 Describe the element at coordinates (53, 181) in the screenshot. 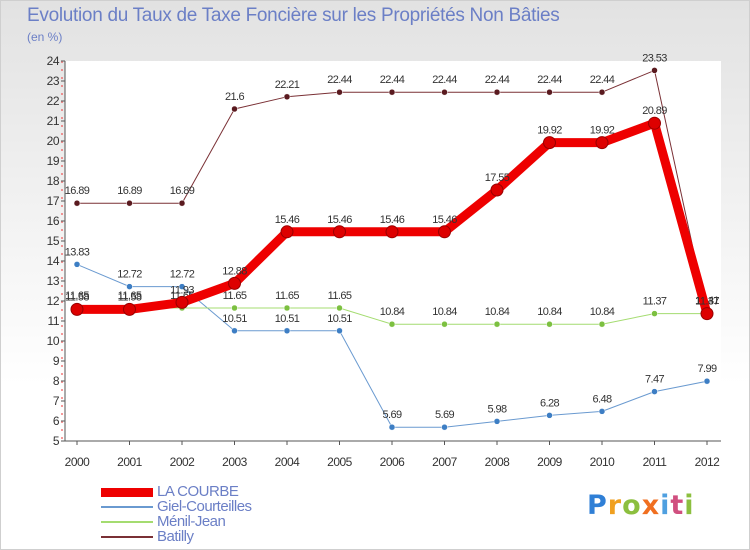

I see `y-tick-label: 18` at that location.